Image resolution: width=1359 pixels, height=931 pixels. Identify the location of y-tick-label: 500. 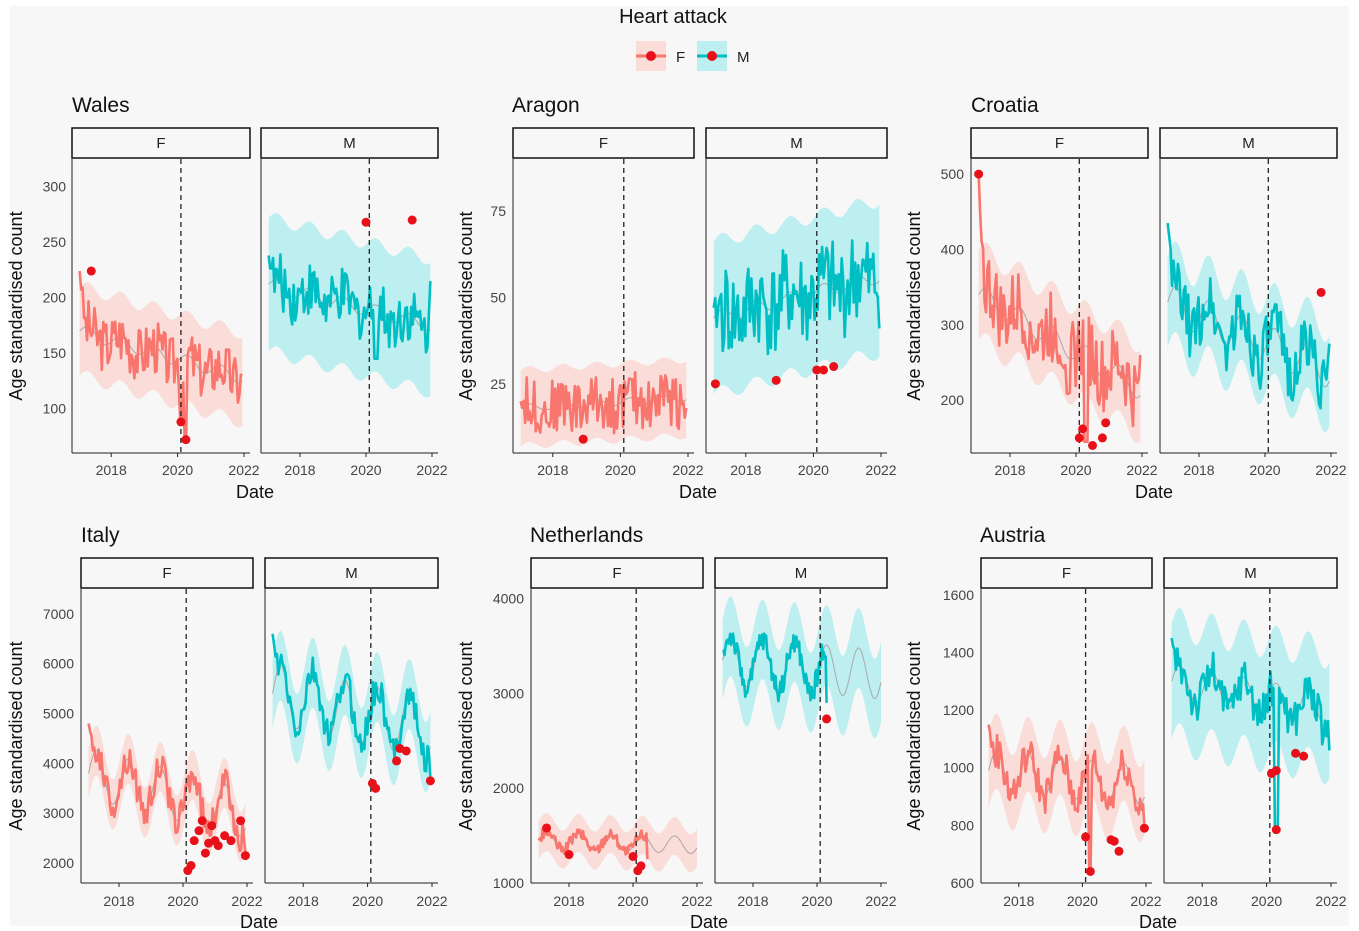
(953, 174).